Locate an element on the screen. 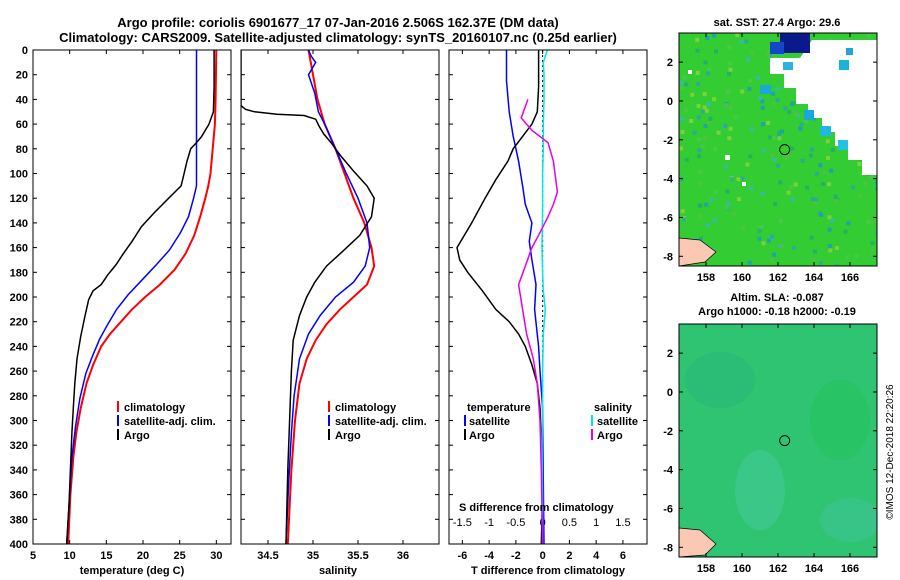 The image size is (900, 580). depth-tick-label: 60 is located at coordinates (22, 125).